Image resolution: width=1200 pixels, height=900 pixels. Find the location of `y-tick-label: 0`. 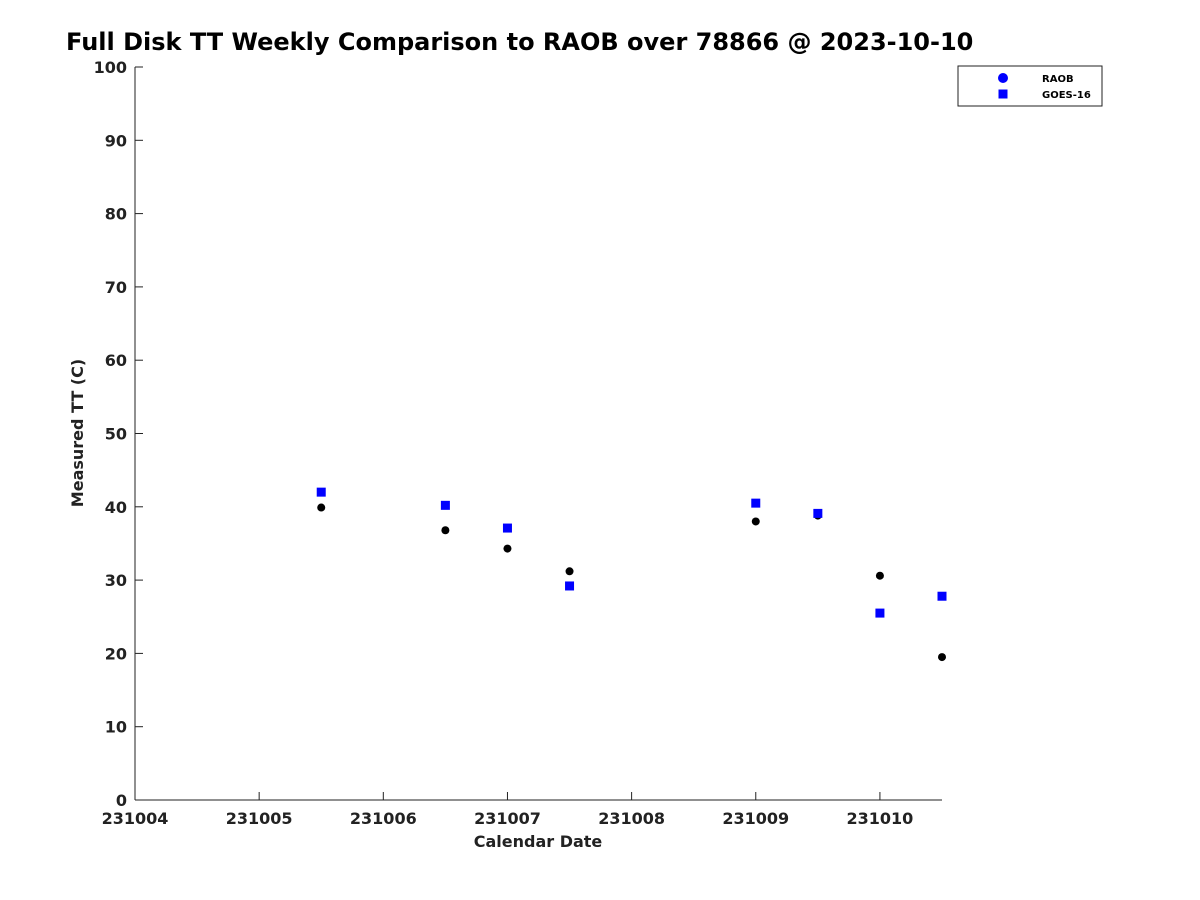

y-tick-label: 0 is located at coordinates (121, 800).